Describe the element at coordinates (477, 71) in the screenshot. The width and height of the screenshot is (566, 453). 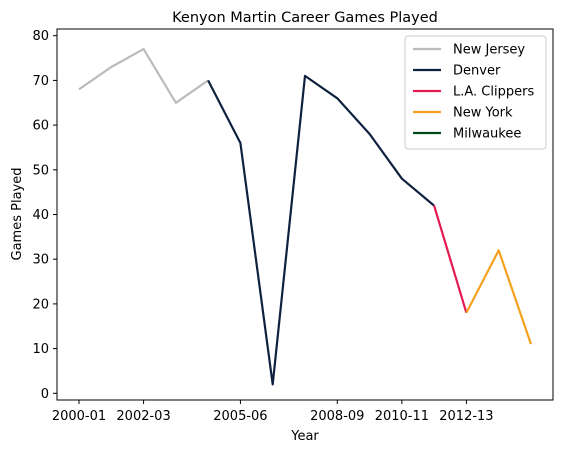
I see `legend-label: Denver` at that location.